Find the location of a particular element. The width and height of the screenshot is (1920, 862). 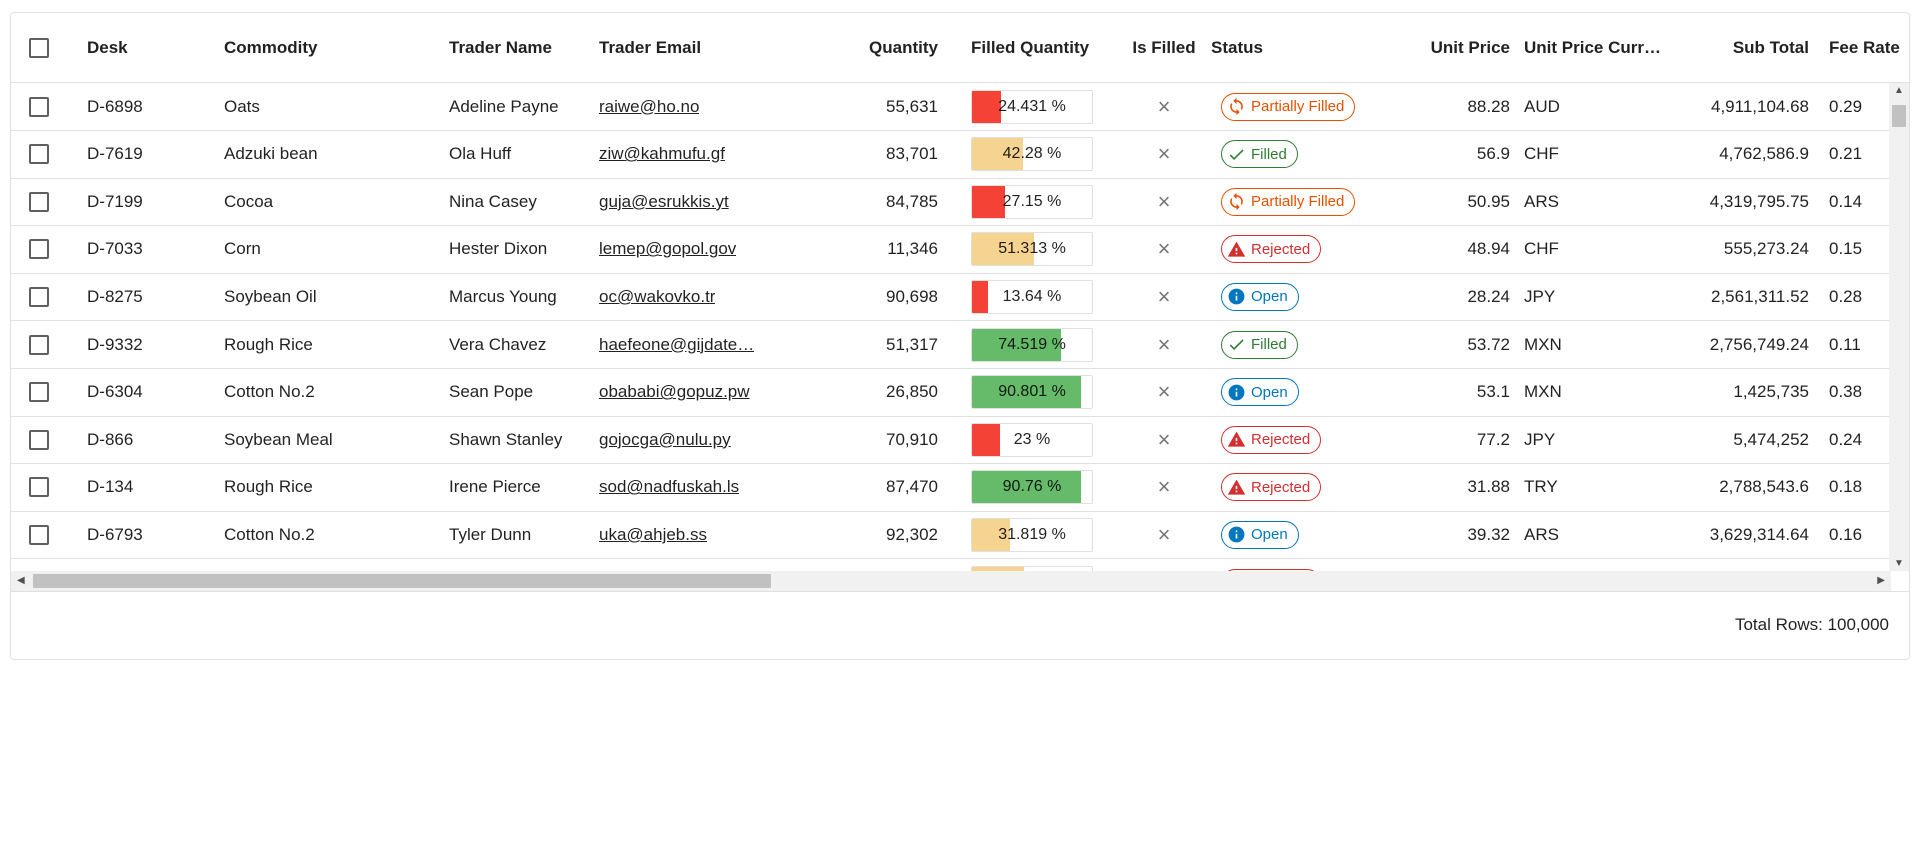

cell-status: Partially Filled is located at coordinates (1301, 201).